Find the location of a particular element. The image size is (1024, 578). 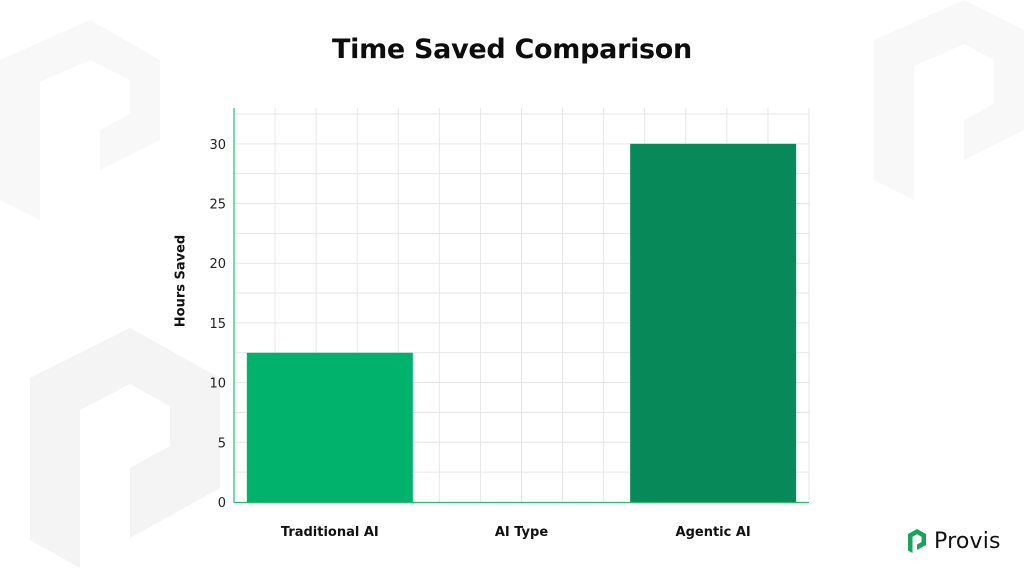

y-tick-label: 30 is located at coordinates (217, 145).